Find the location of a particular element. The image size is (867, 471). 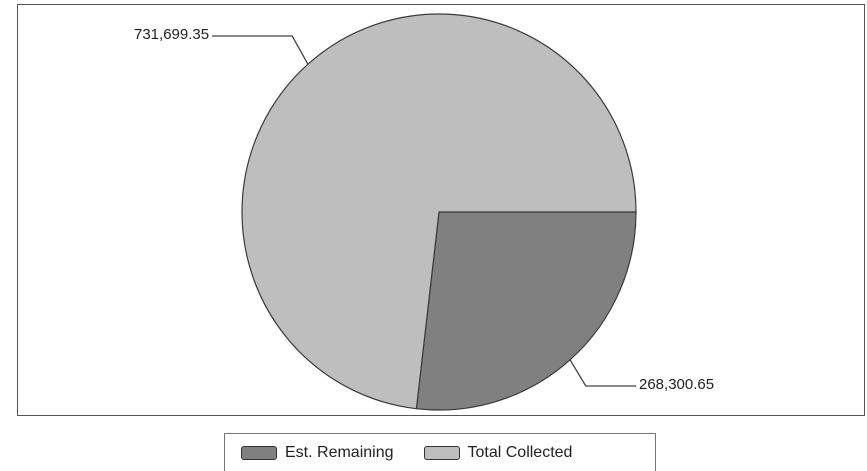

legend-swatch-est-remaining is located at coordinates (259, 452).